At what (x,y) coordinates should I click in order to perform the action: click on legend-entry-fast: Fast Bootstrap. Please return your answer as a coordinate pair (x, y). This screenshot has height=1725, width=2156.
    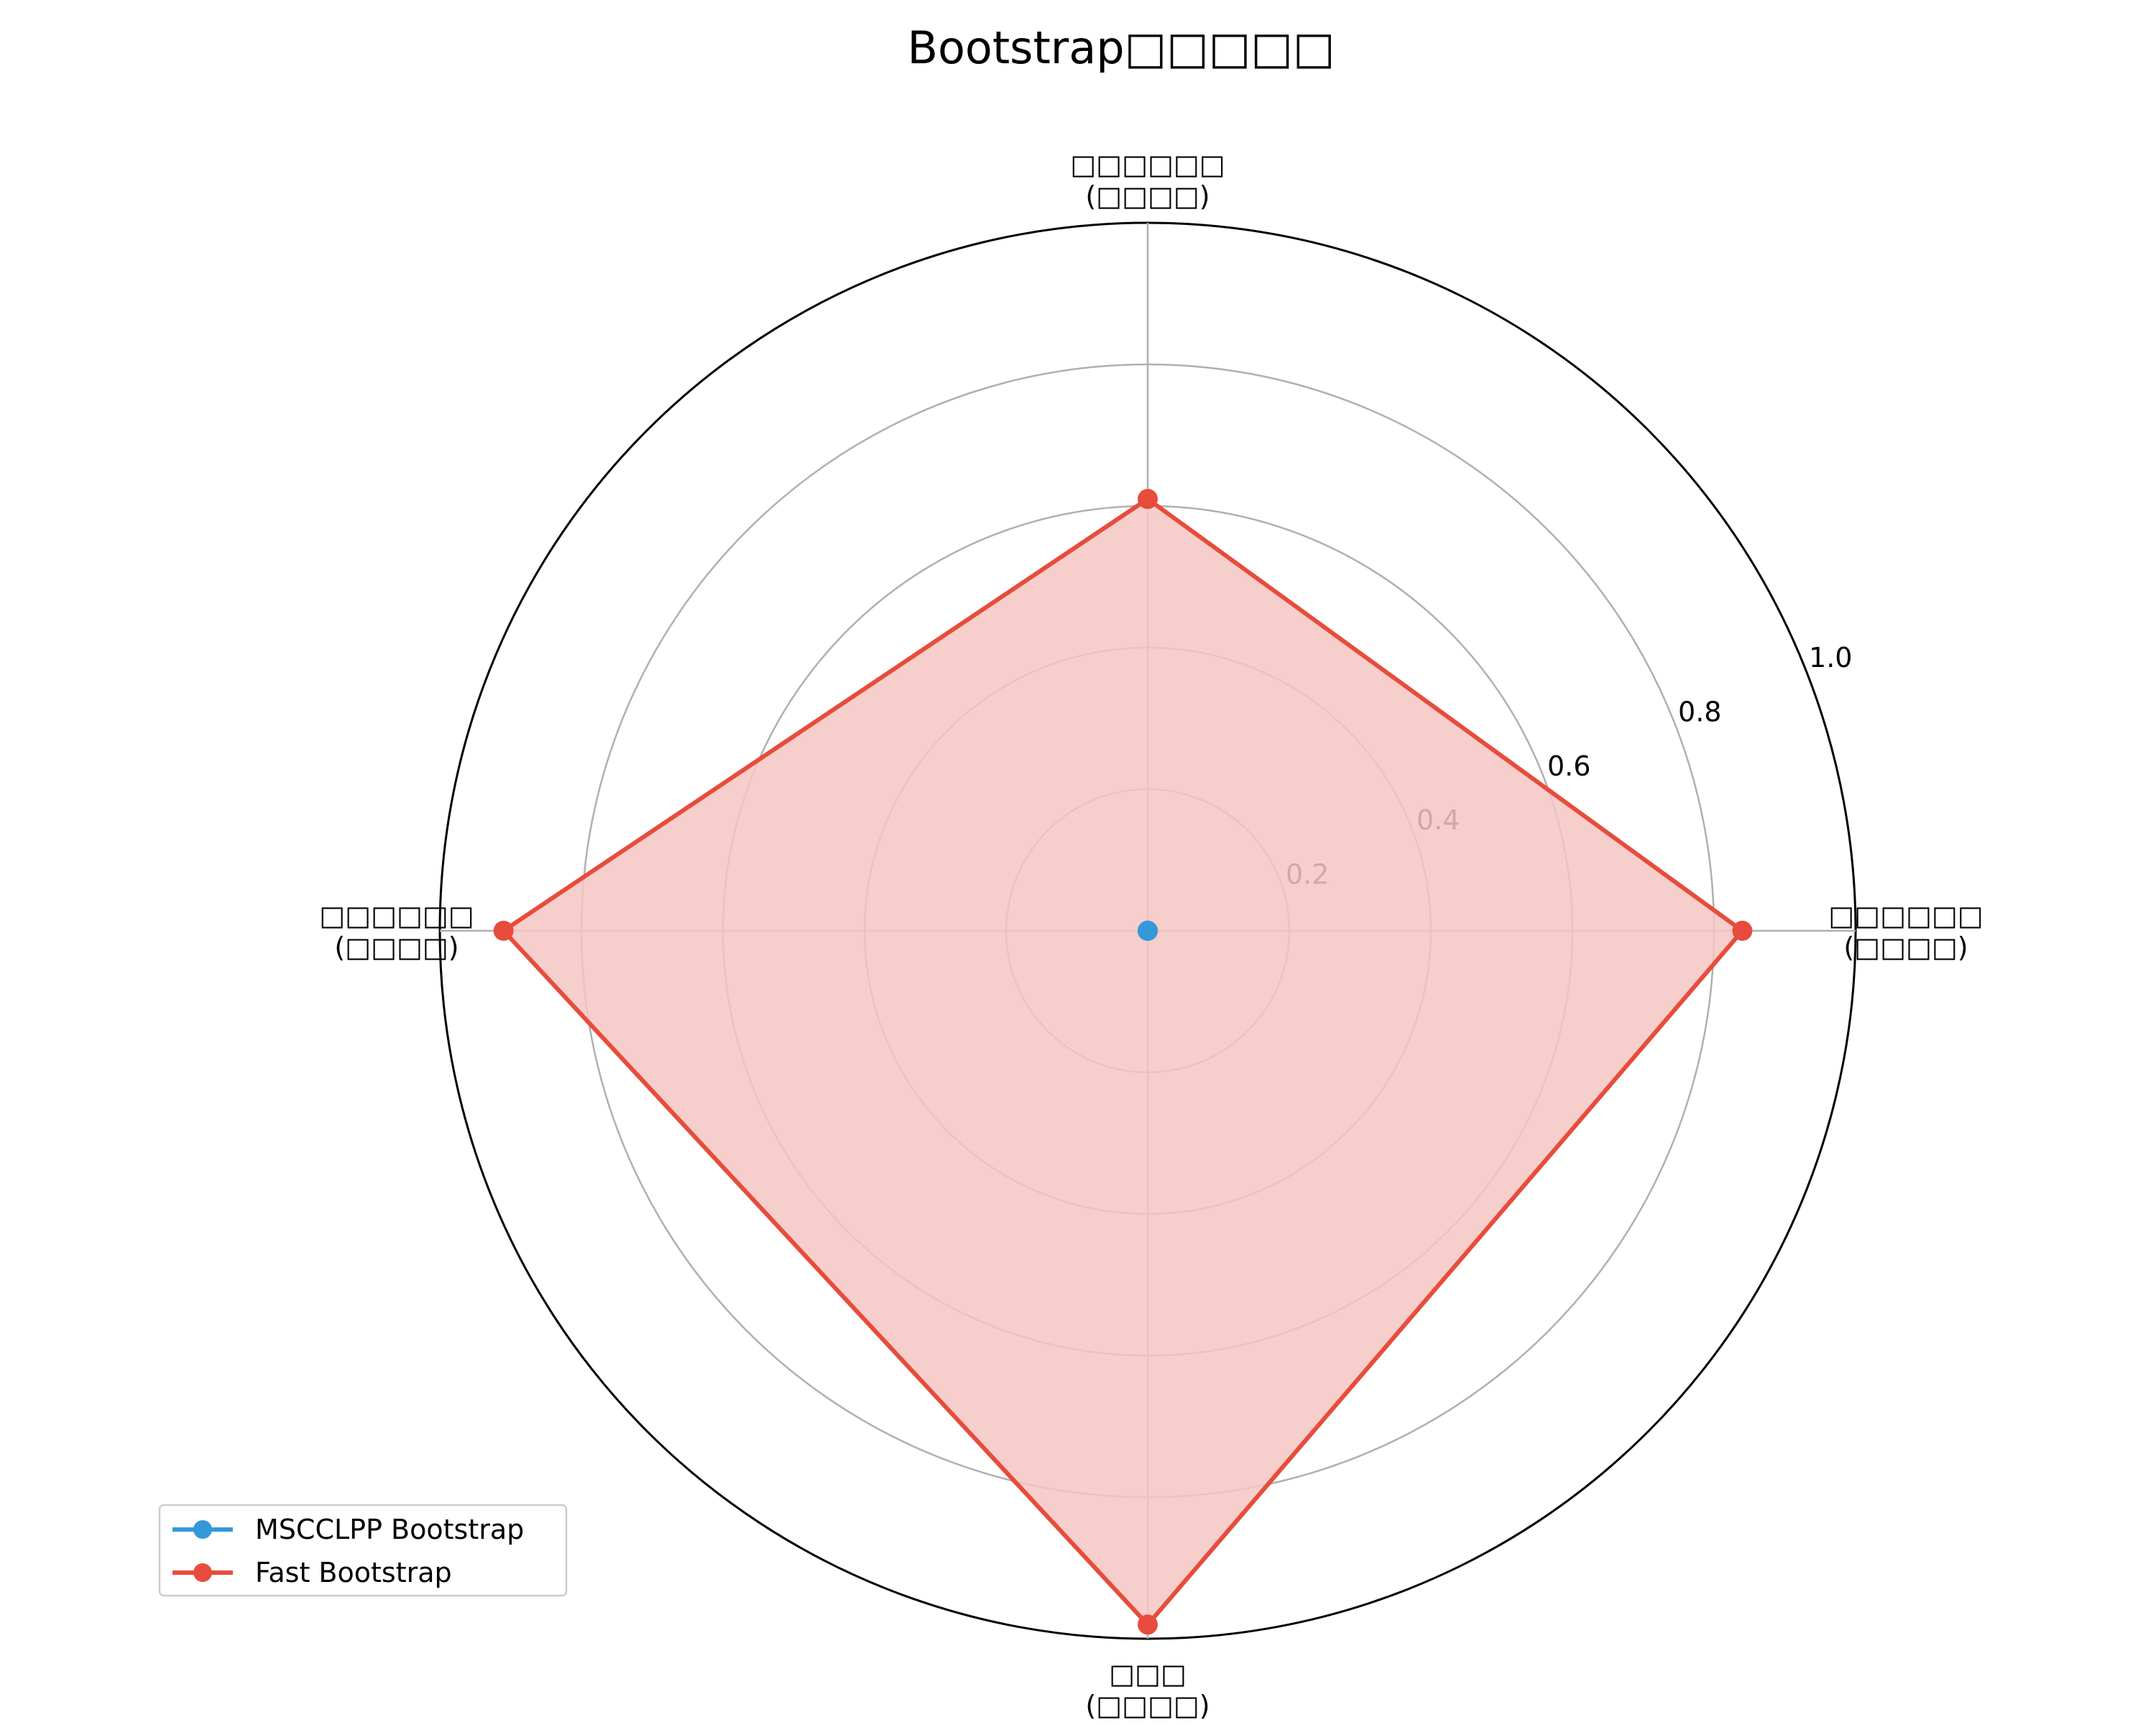
    Looking at the image, I should click on (312, 1572).